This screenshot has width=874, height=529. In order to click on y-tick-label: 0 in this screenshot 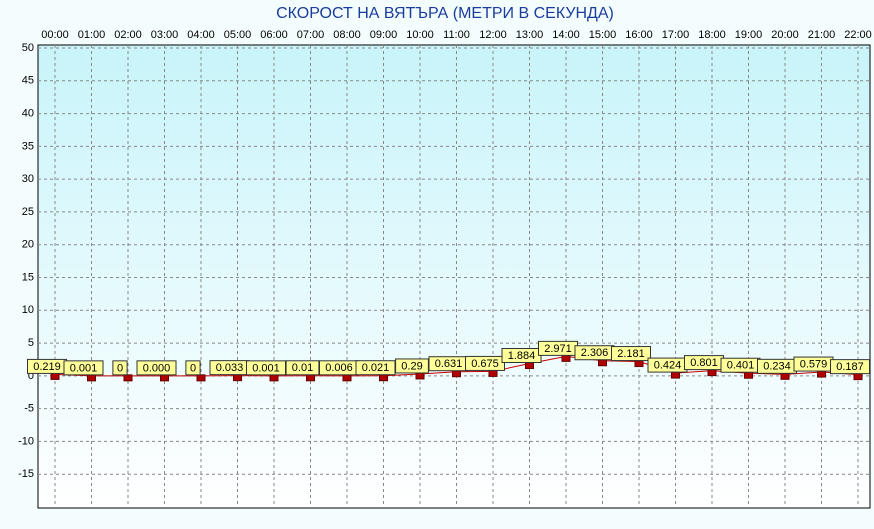, I will do `click(31, 376)`.